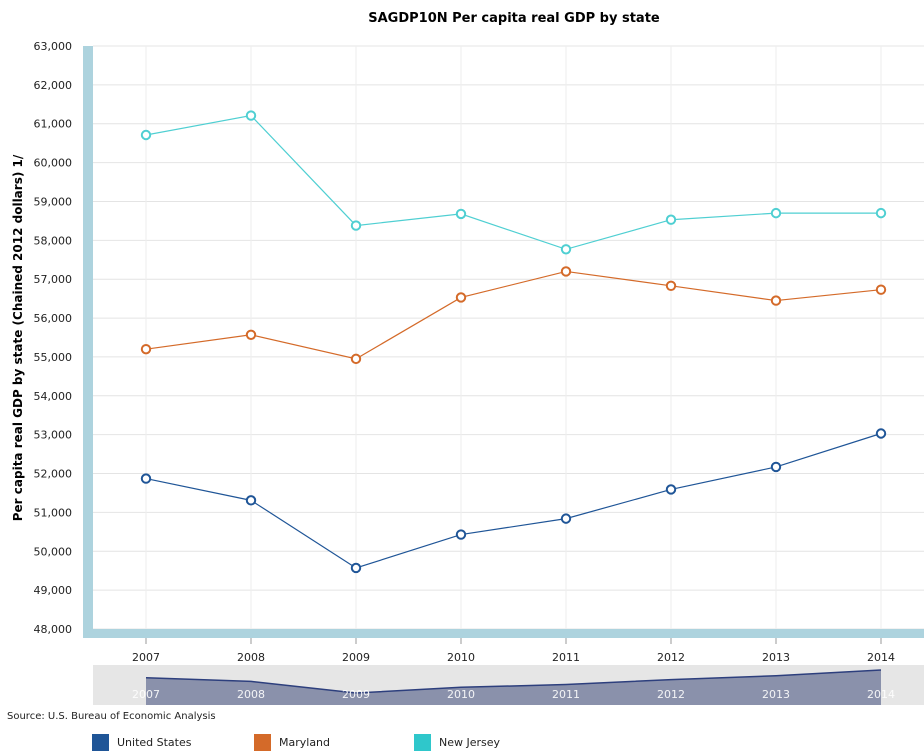 Image resolution: width=924 pixels, height=754 pixels. What do you see at coordinates (513, 681) in the screenshot?
I see `navigator-line` at bounding box center [513, 681].